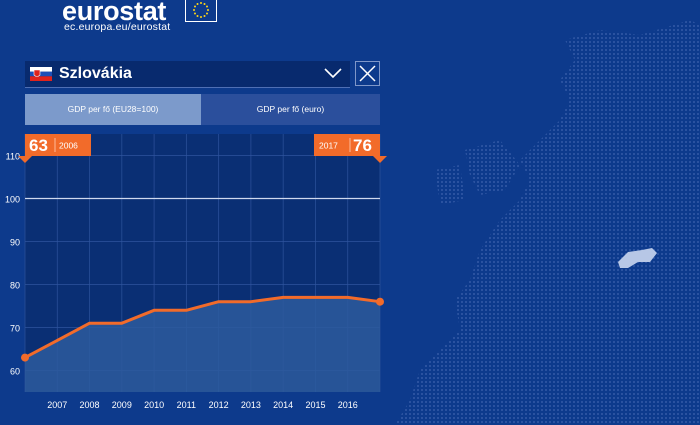  I want to click on slovakia-flag-icon, so click(41, 74).